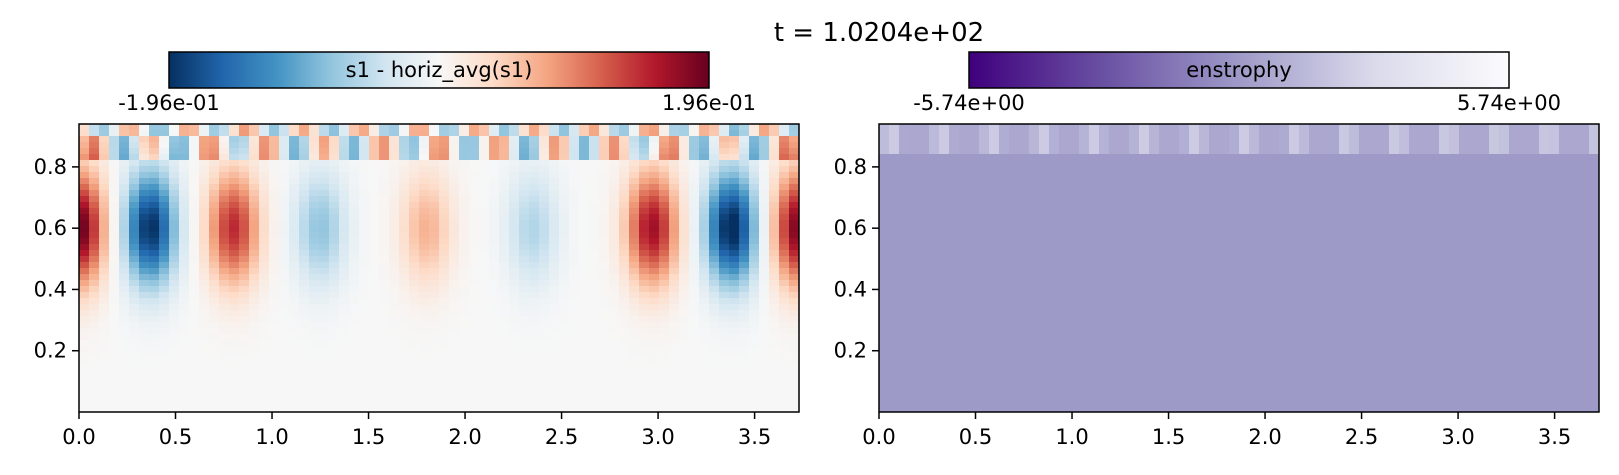  I want to click on x-tick-label: 0.5, so click(175, 437).